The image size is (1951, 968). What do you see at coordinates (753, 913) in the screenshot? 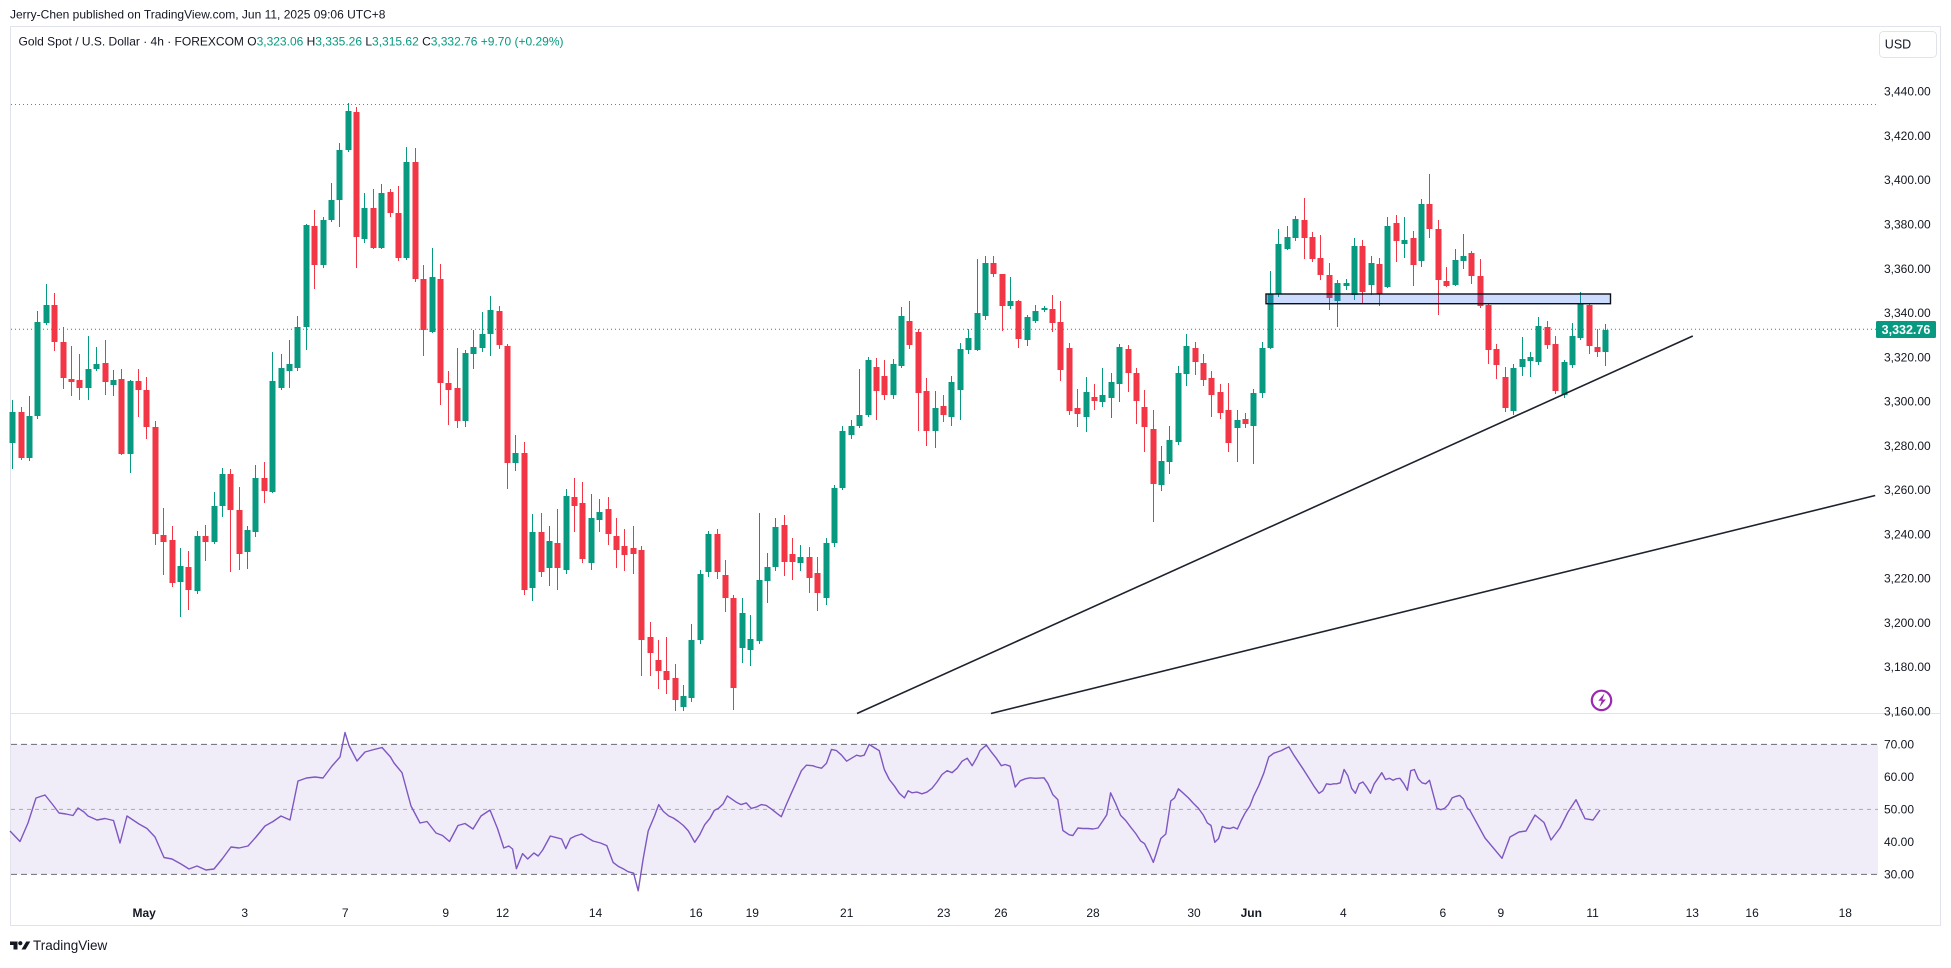
I see `svg-text: 19` at bounding box center [753, 913].